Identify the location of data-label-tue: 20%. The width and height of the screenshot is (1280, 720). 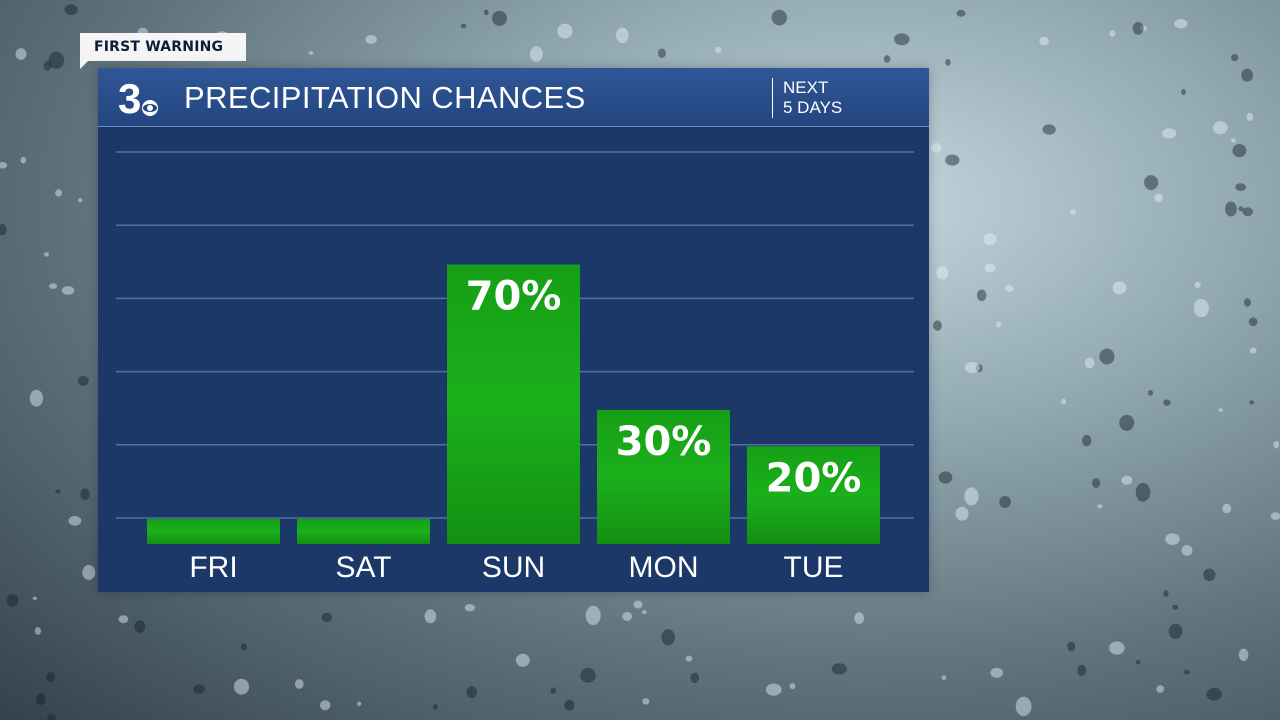
(814, 478).